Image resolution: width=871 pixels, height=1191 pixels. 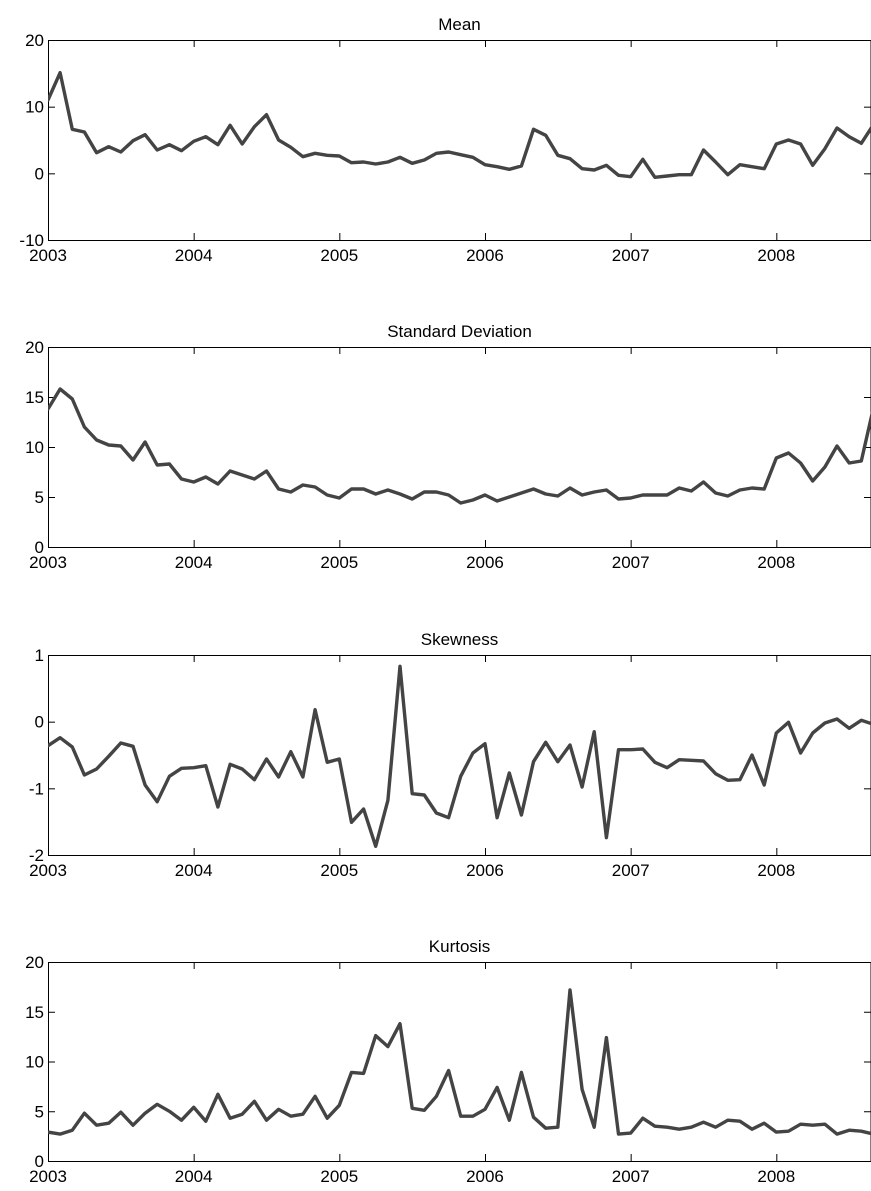 What do you see at coordinates (631, 562) in the screenshot?
I see `std-dev-x-tick-label: 2007` at bounding box center [631, 562].